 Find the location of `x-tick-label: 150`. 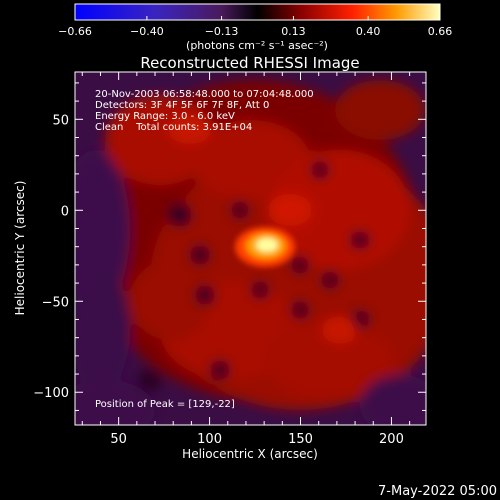

x-tick-label: 150 is located at coordinates (300, 439).